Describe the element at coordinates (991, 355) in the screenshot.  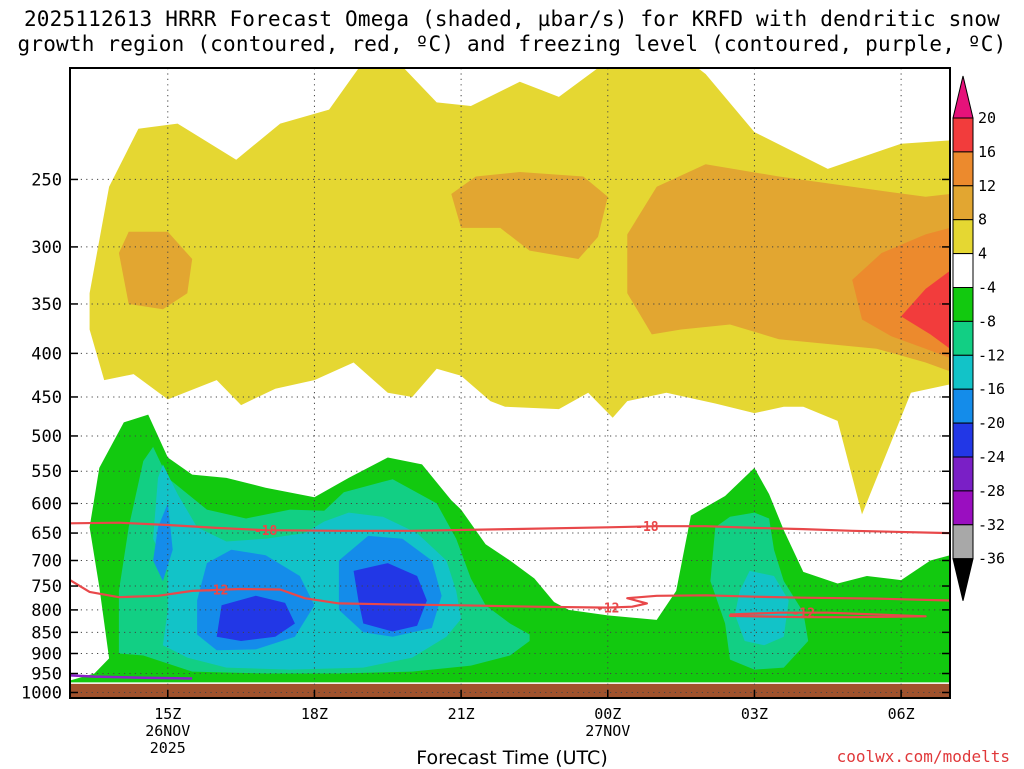
I see `colorbar-label-7: -12` at that location.